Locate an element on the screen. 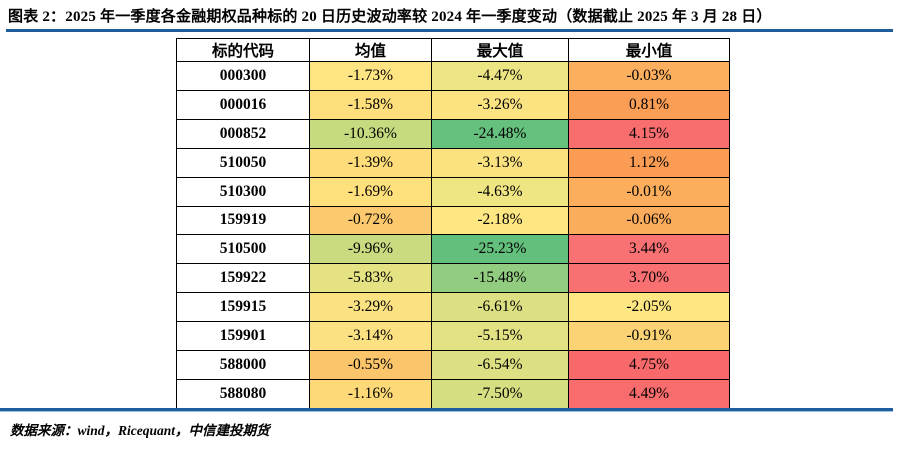 The image size is (908, 450). value-cell: -1.16% is located at coordinates (370, 394).